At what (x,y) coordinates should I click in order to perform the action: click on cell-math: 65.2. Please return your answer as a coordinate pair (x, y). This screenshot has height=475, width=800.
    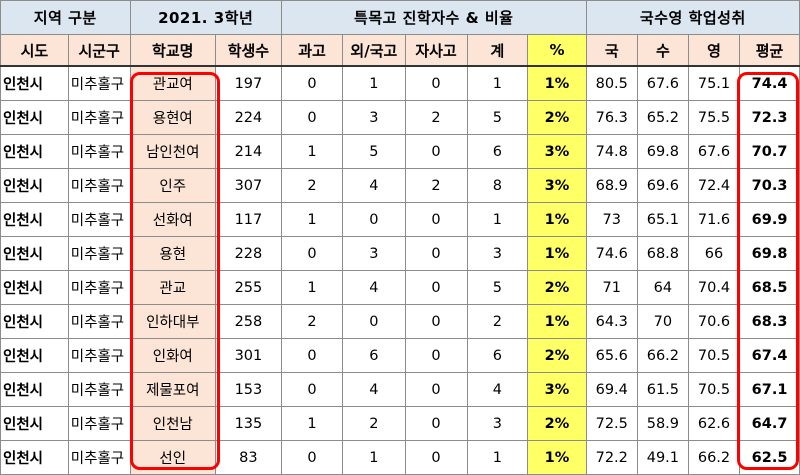
    Looking at the image, I should click on (662, 117).